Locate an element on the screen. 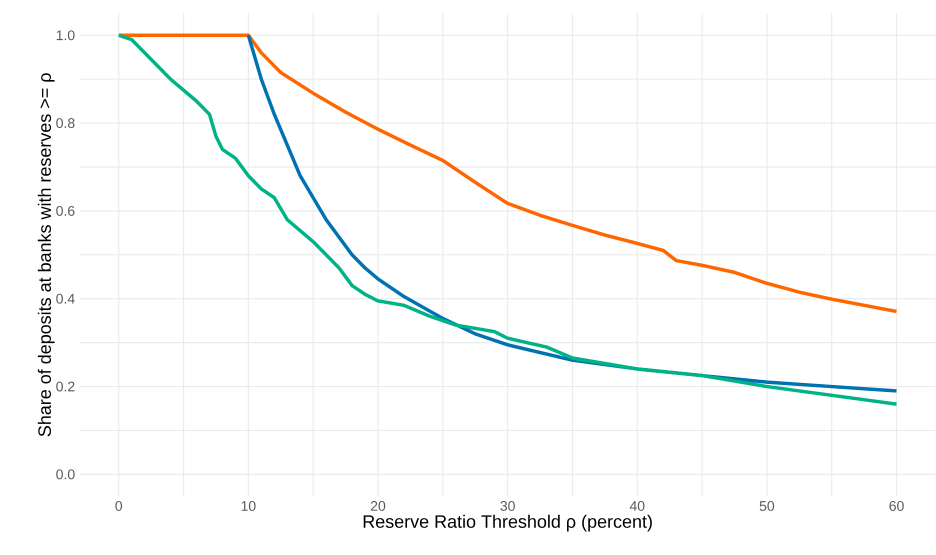  y-tick-label: 1.0 is located at coordinates (65, 35).